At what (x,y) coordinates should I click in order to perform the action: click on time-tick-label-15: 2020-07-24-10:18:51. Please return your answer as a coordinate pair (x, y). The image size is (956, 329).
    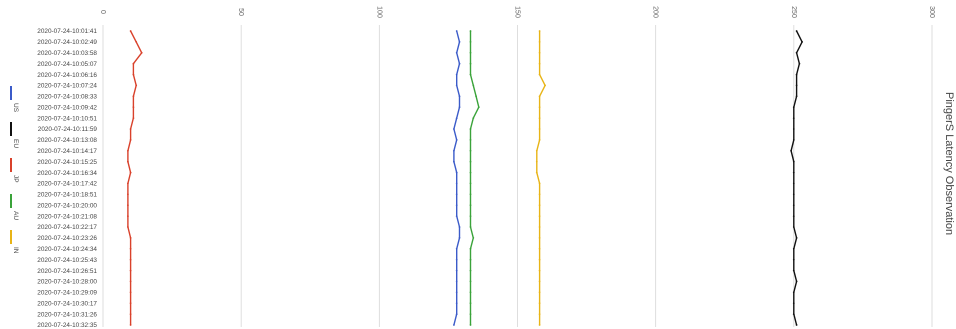
    Looking at the image, I should click on (67, 195).